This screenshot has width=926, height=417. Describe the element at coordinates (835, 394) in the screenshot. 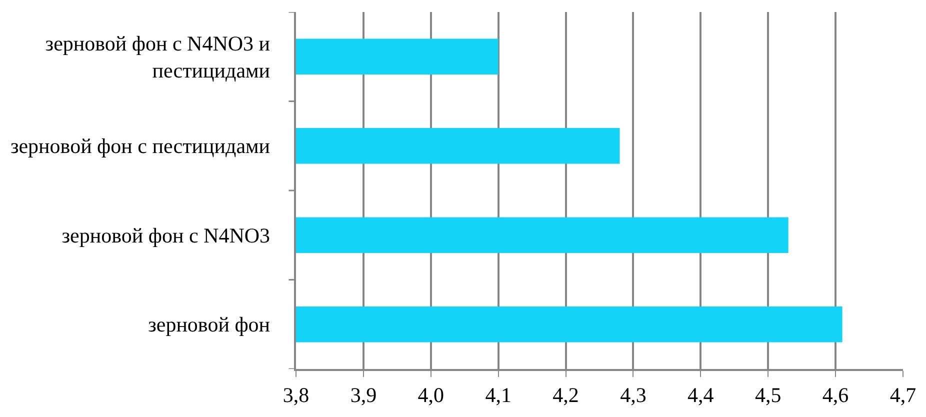

I see `x-tick-label: 4,6` at that location.